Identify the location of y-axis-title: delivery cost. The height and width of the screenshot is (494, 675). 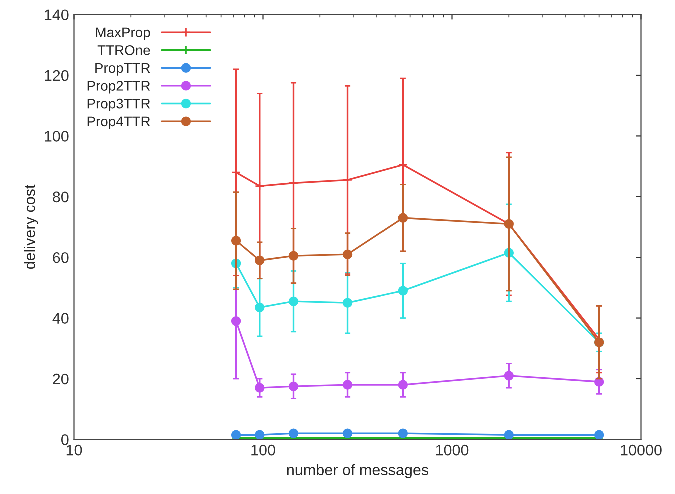
(31, 227).